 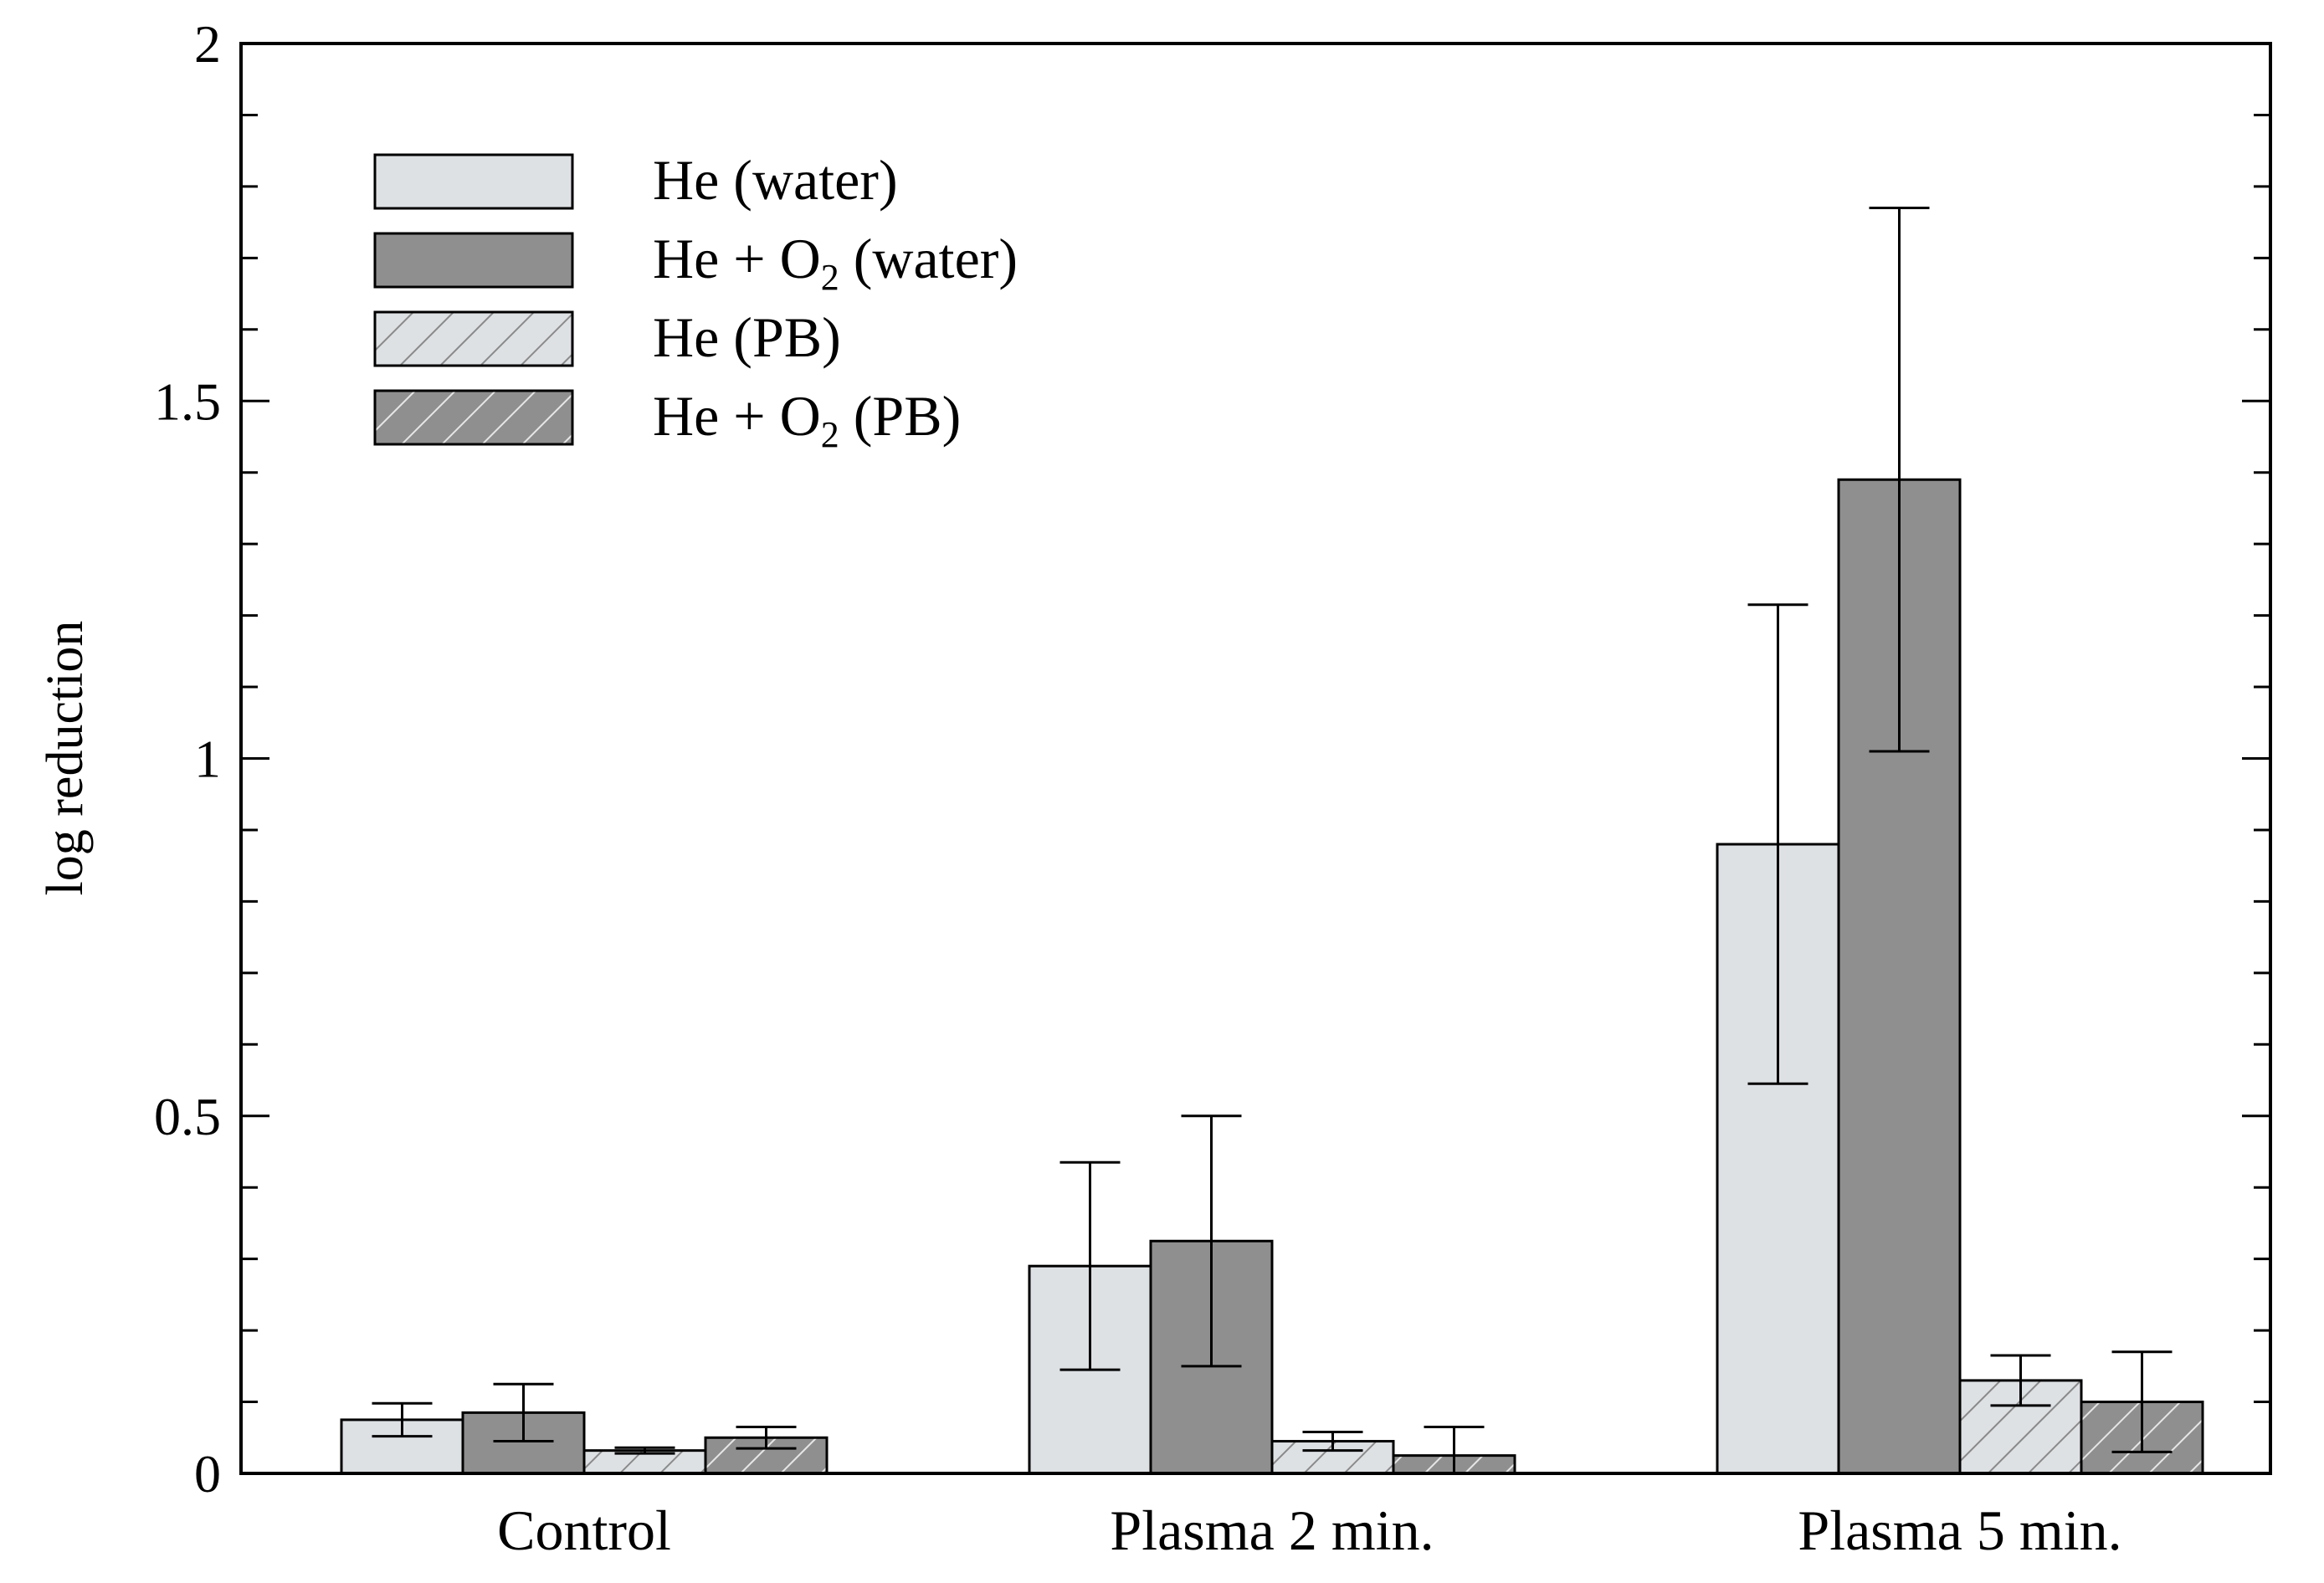 I want to click on y-tick-labels: 0 0.5 1 1.5 2, so click(x=187, y=759).